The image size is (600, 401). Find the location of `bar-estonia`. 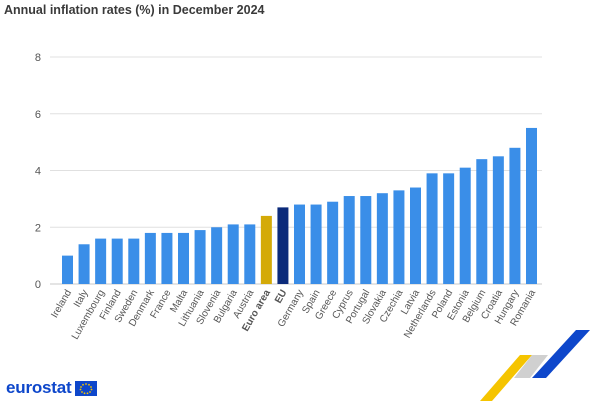

bar-estonia is located at coordinates (465, 225).